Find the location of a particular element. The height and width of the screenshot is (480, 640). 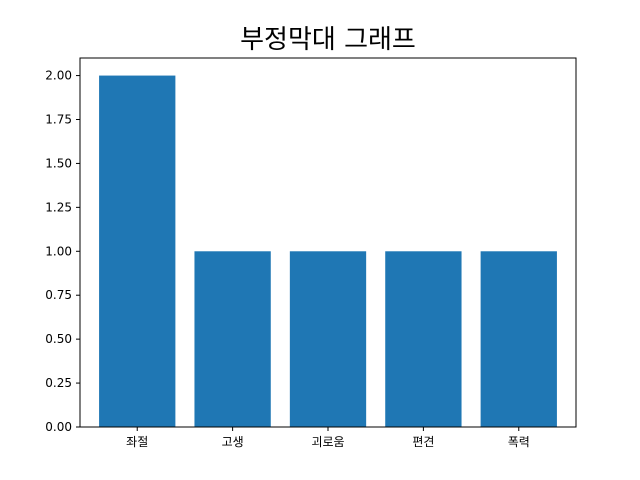

y-tick-label: 1.25 is located at coordinates (58, 207).